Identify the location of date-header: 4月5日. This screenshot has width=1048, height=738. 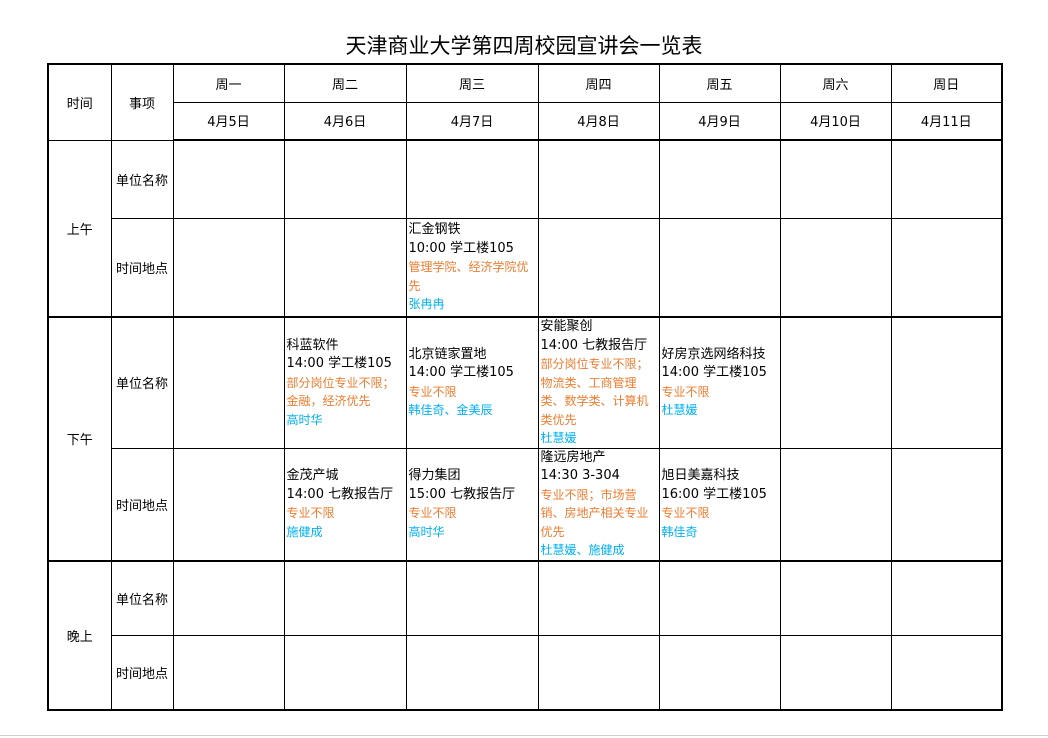
(228, 121).